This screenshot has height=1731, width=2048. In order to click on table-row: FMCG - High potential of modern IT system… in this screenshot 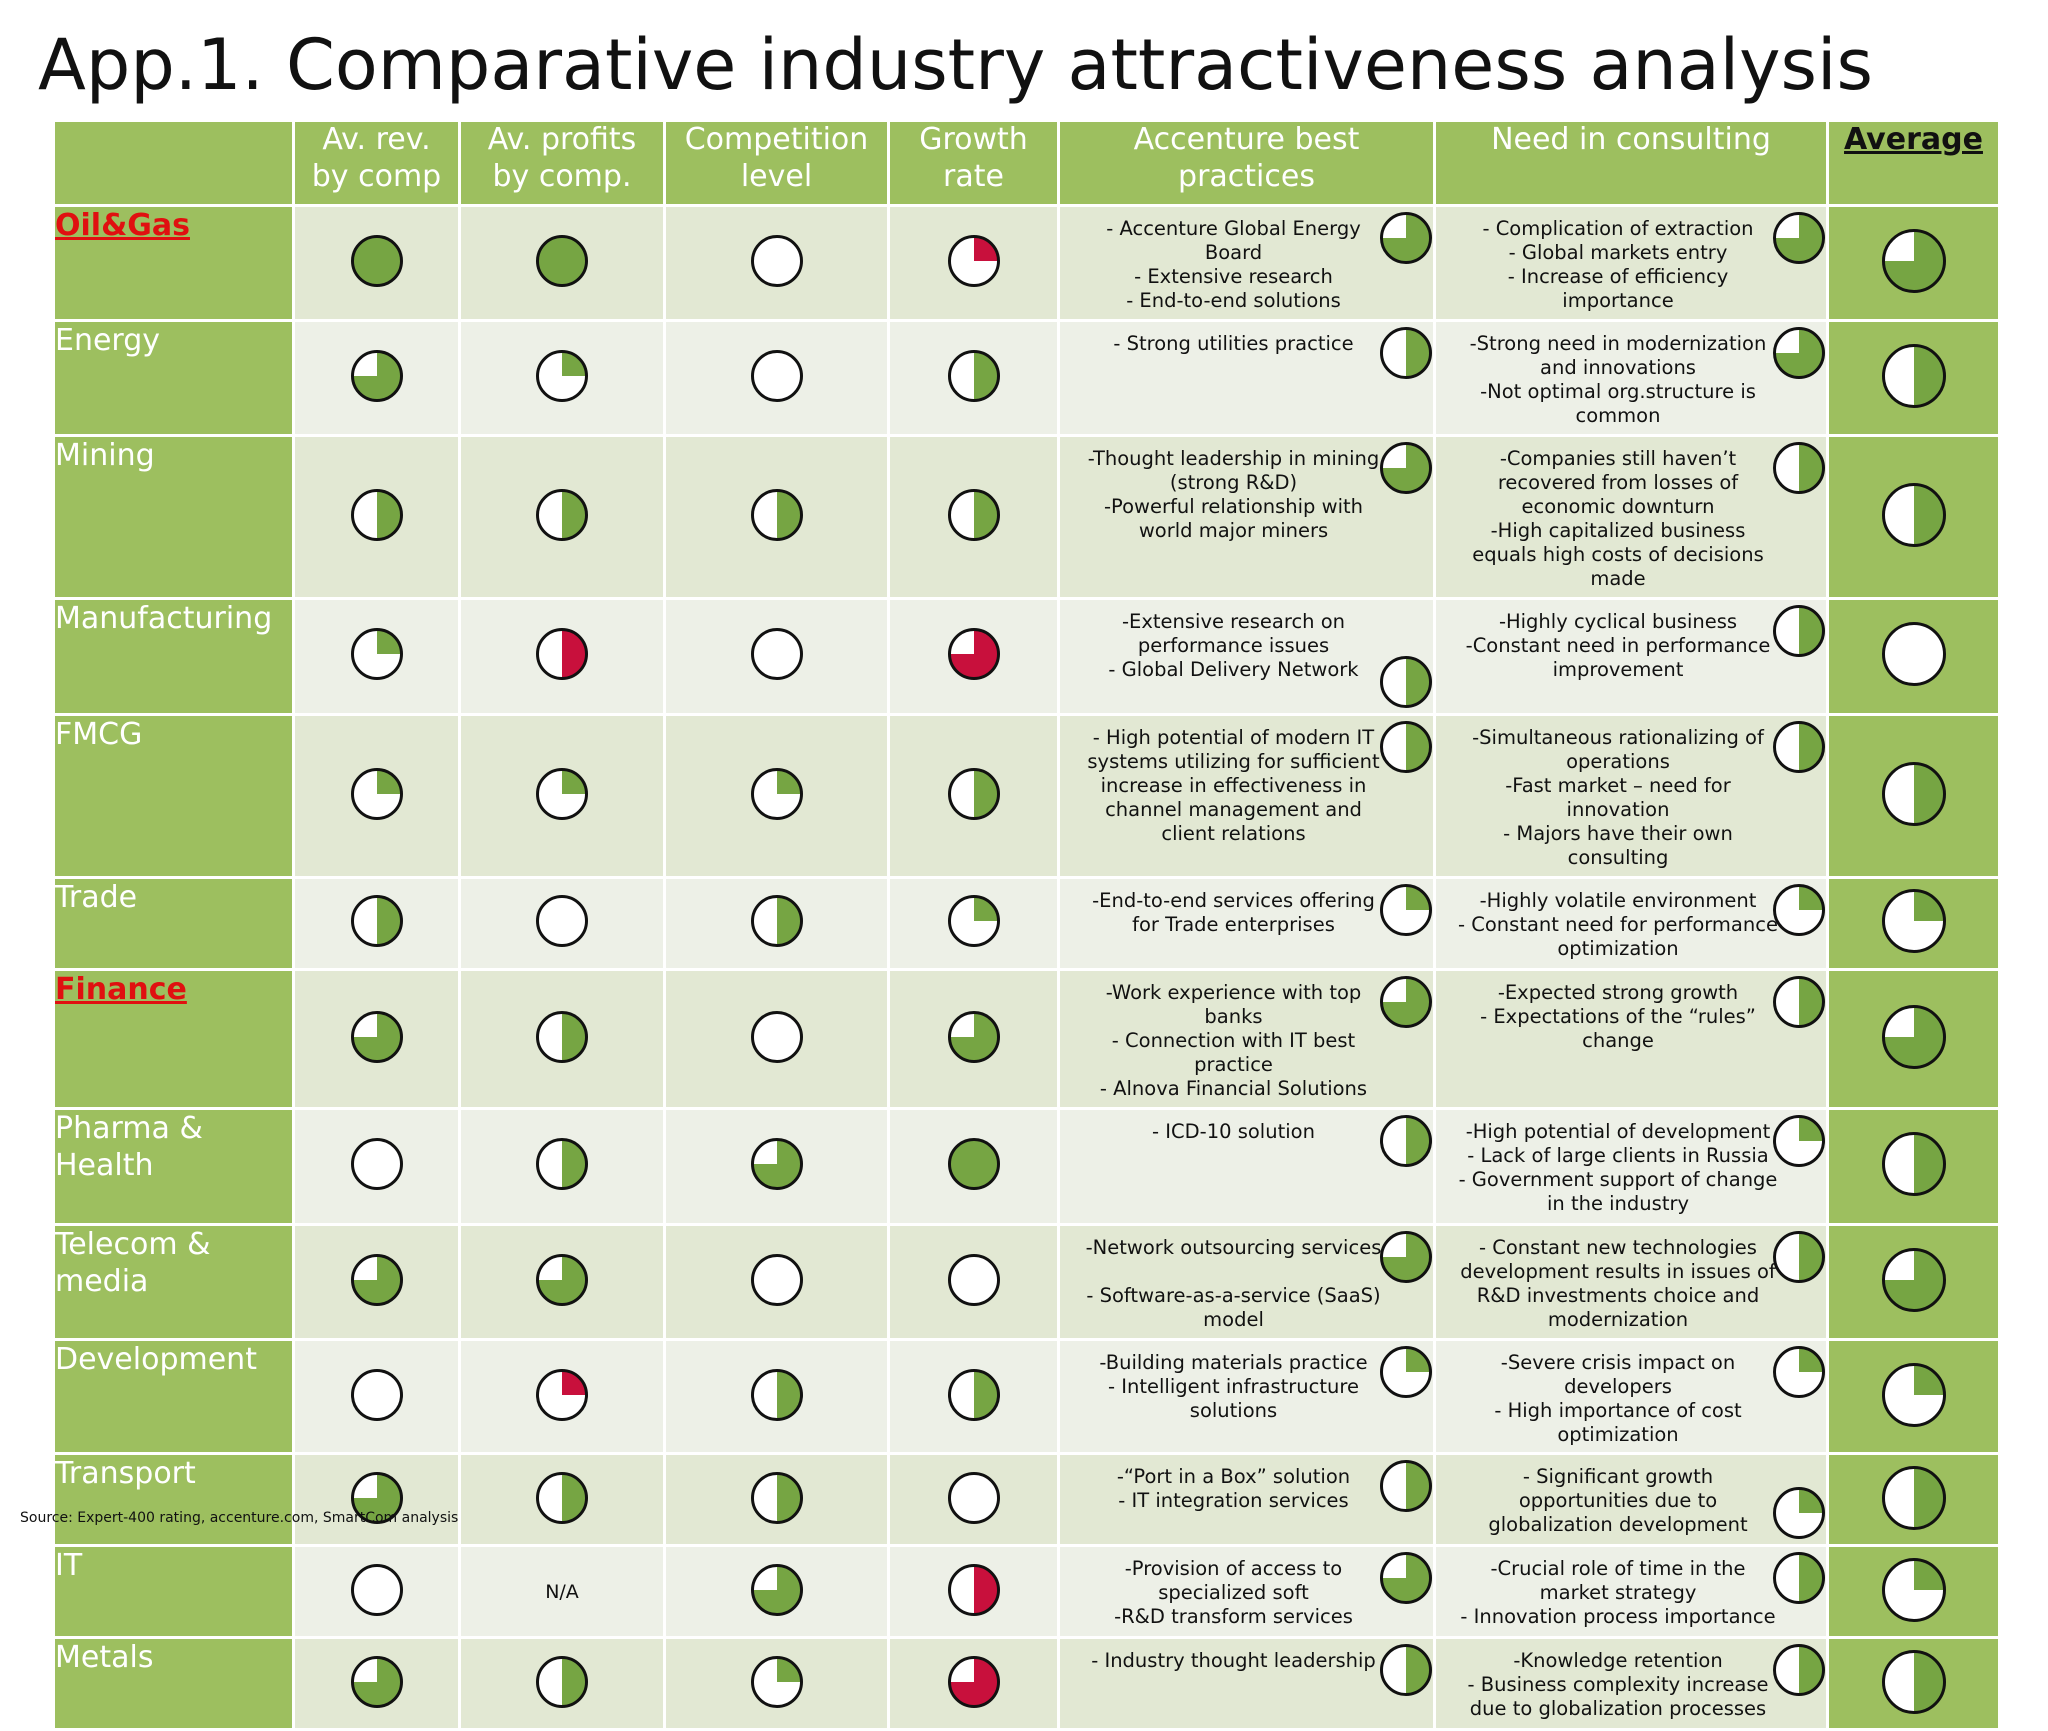, I will do `click(1026, 795)`.